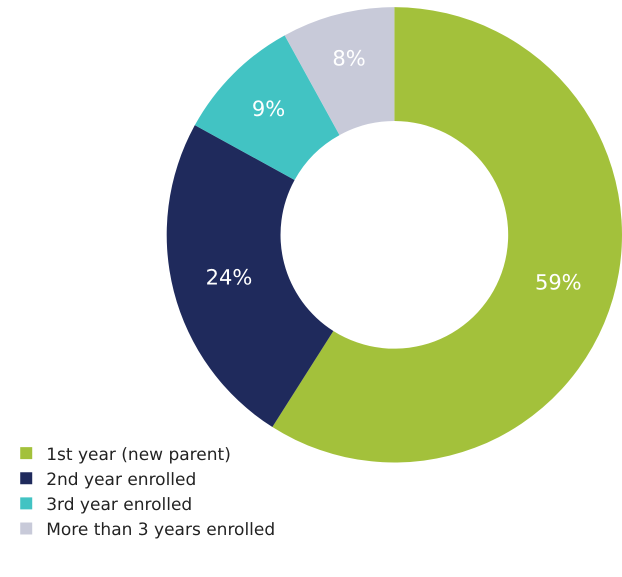 Image resolution: width=622 pixels, height=577 pixels. Describe the element at coordinates (269, 108) in the screenshot. I see `data-label: 9%` at that location.